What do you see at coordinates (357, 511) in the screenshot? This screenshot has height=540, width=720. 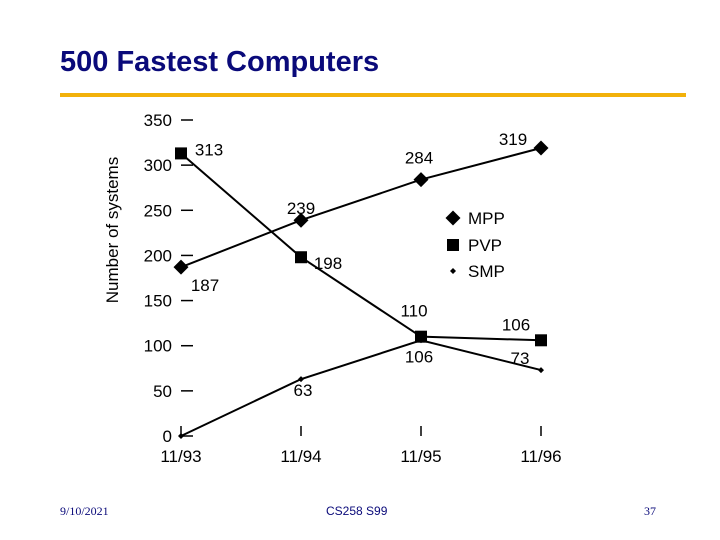 I see `footer-course: CS258 S99` at bounding box center [357, 511].